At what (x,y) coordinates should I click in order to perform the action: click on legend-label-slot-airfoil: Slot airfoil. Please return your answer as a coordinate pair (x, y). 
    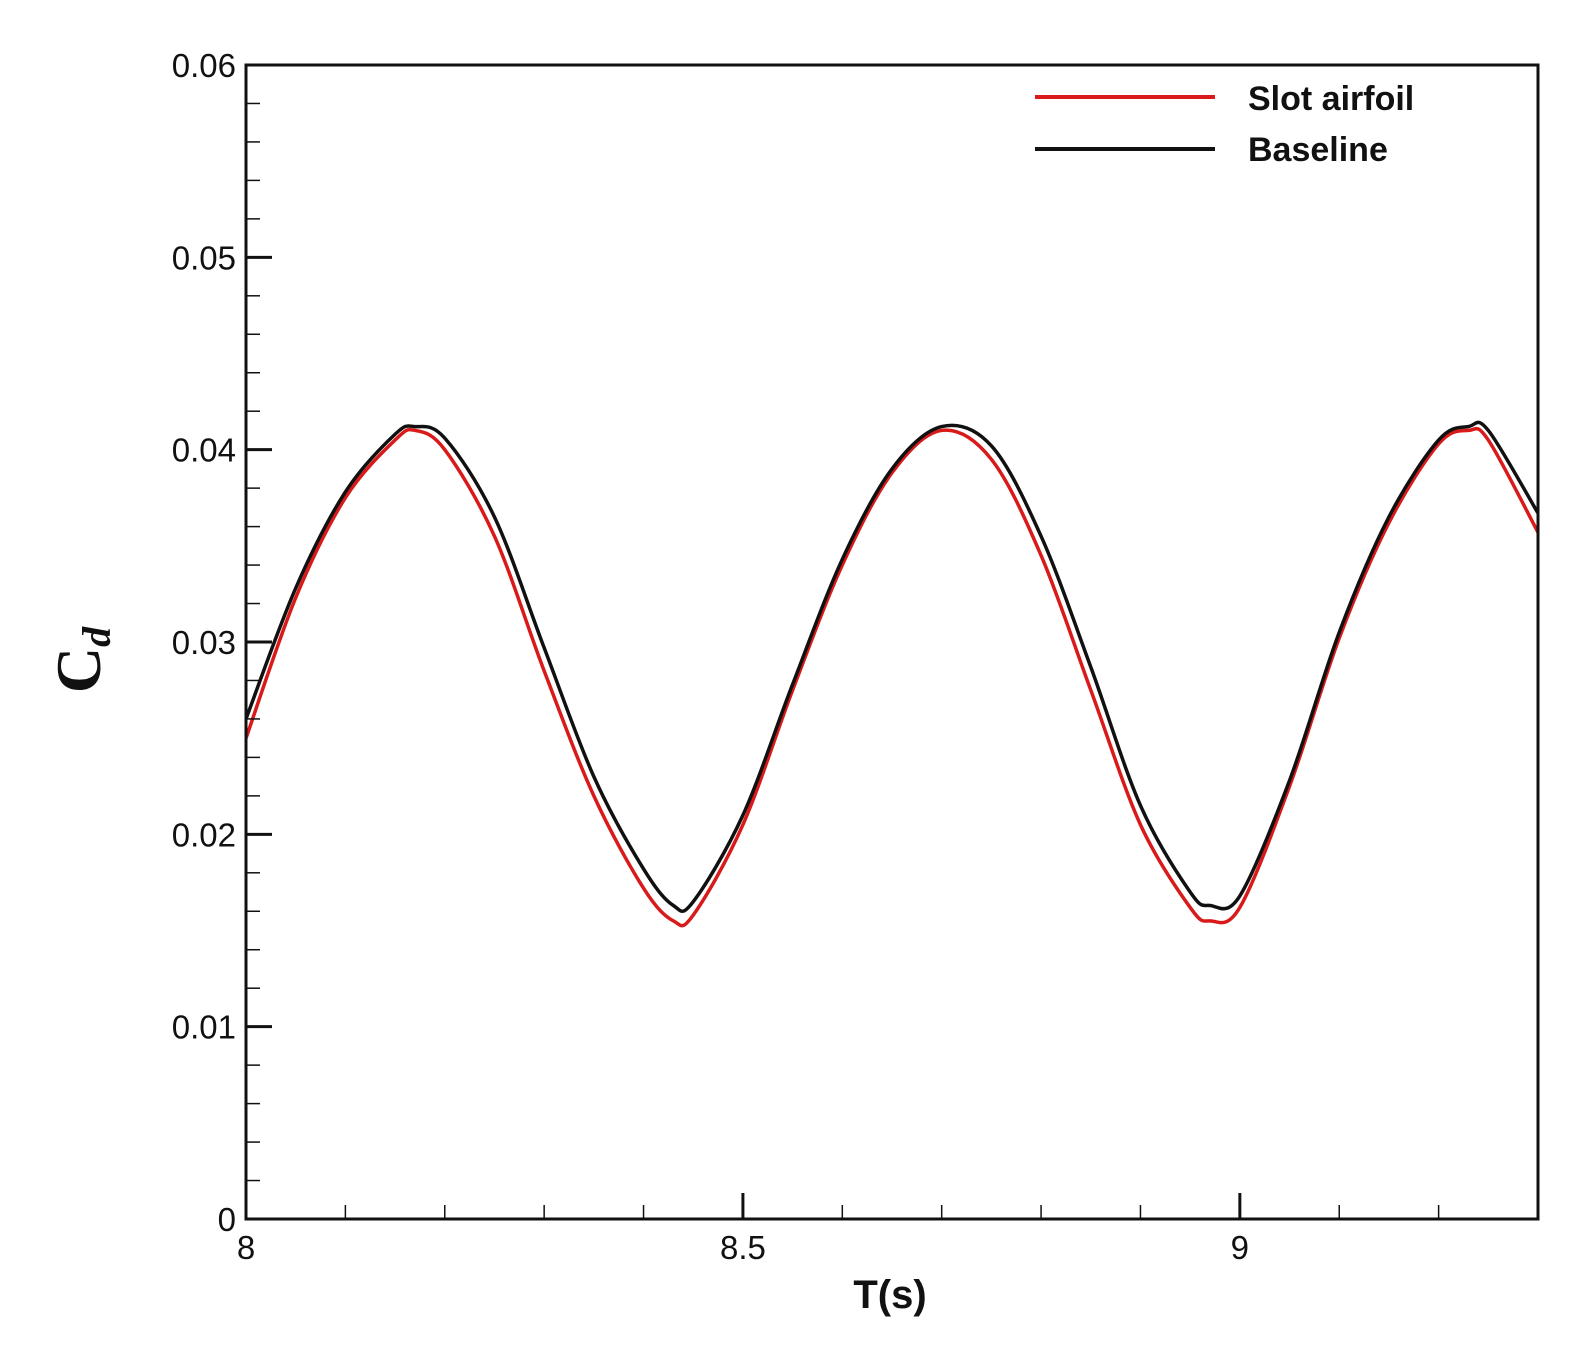
    Looking at the image, I should click on (1331, 99).